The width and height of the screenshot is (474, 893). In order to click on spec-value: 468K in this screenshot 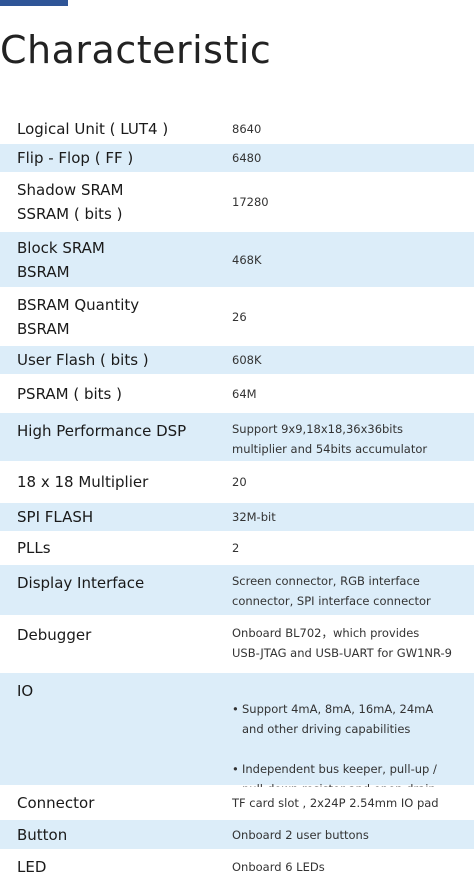, I will do `click(247, 259)`.